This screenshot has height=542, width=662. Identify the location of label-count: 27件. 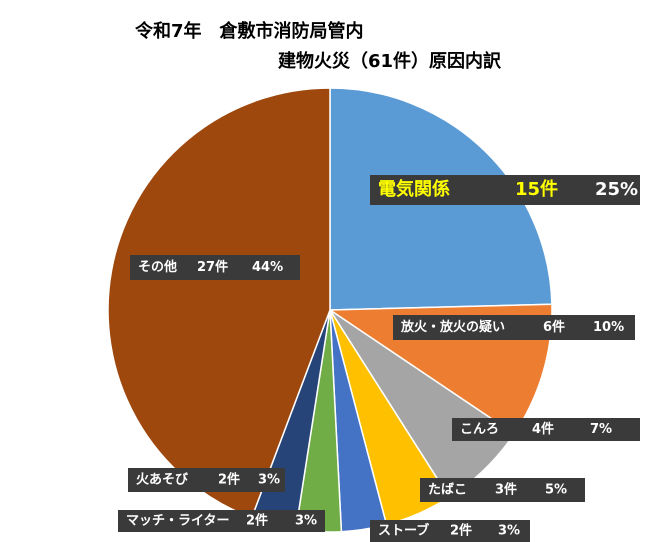
(212, 267).